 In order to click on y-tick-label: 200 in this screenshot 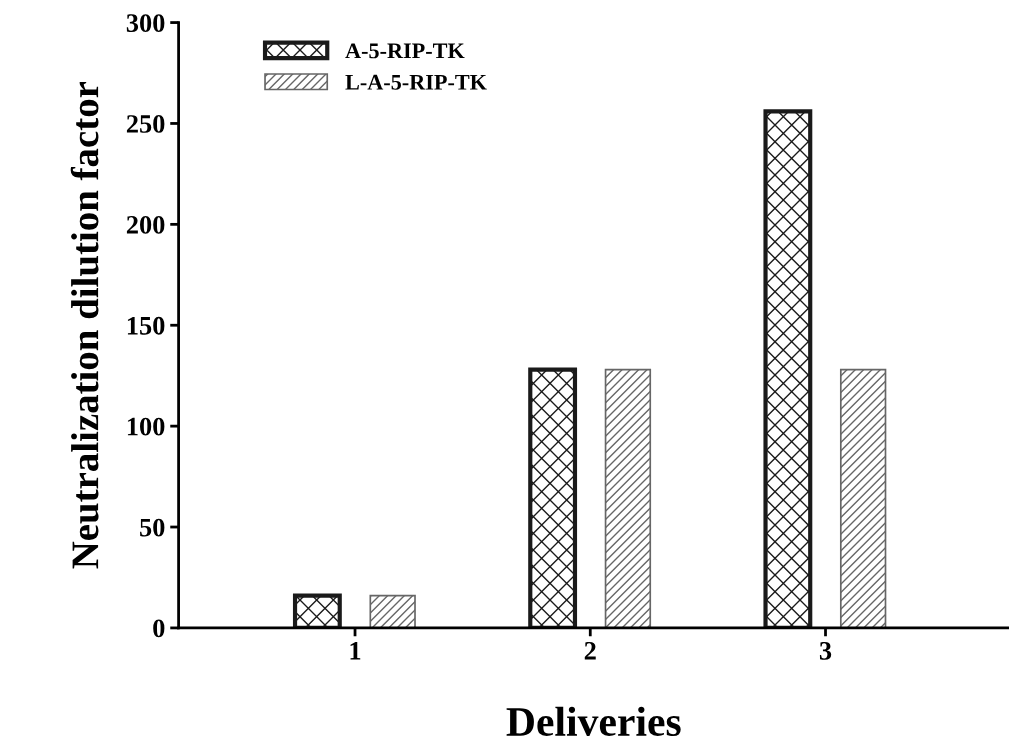, I will do `click(145, 224)`.